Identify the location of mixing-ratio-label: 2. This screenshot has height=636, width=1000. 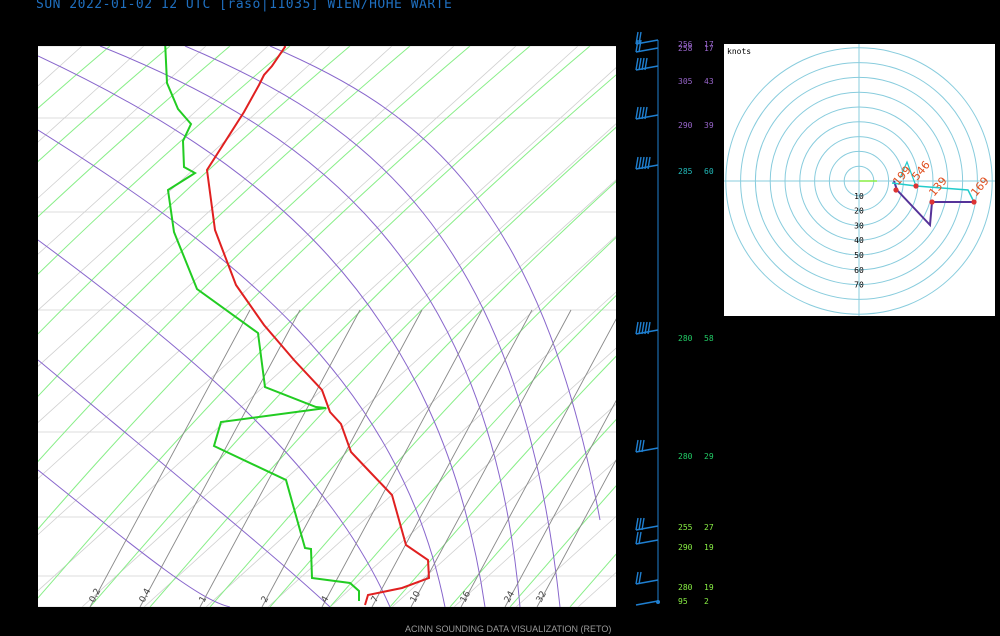
(266, 600).